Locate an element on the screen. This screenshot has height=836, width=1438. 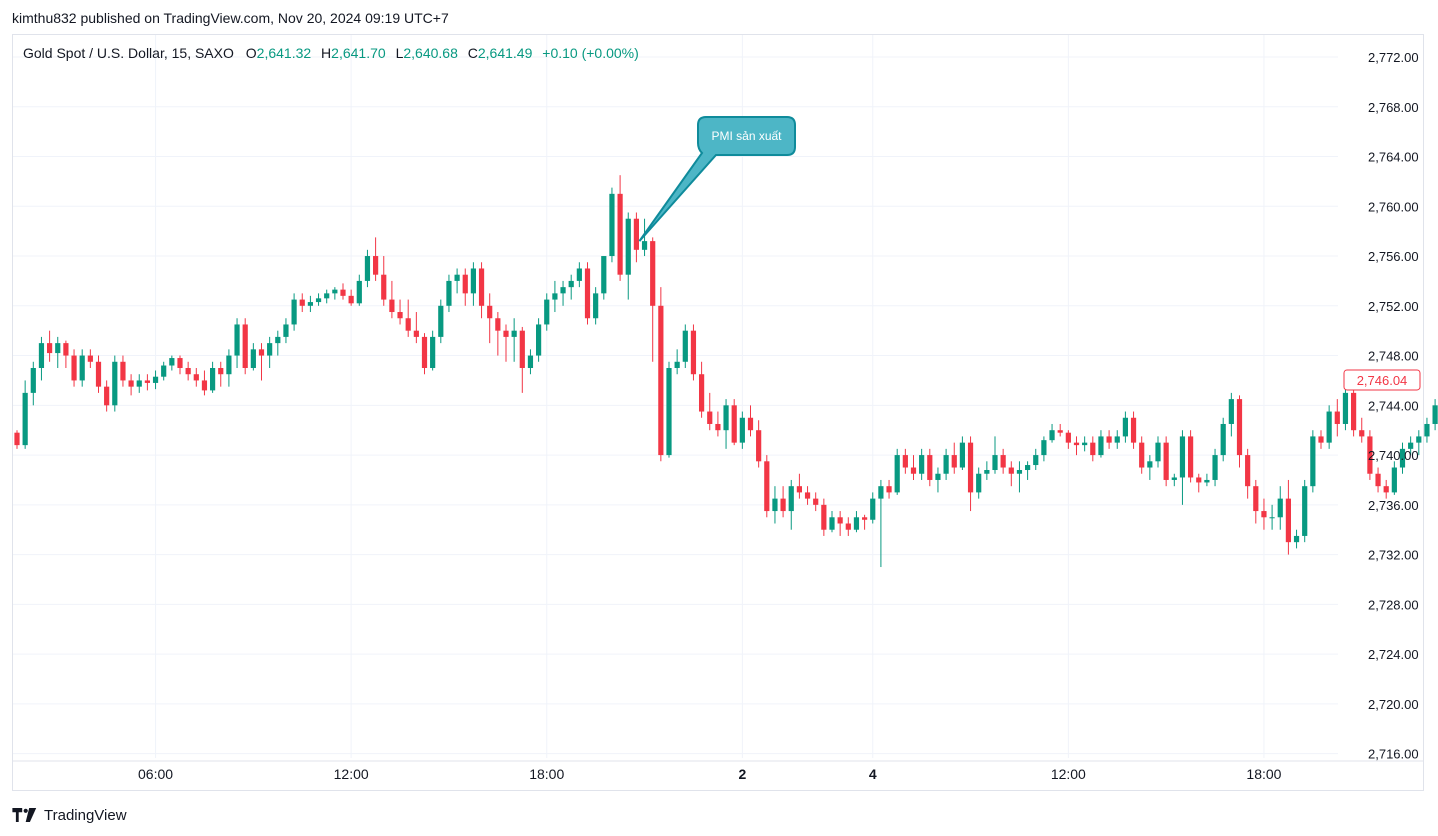
high-value: 2,641.70 is located at coordinates (358, 53).